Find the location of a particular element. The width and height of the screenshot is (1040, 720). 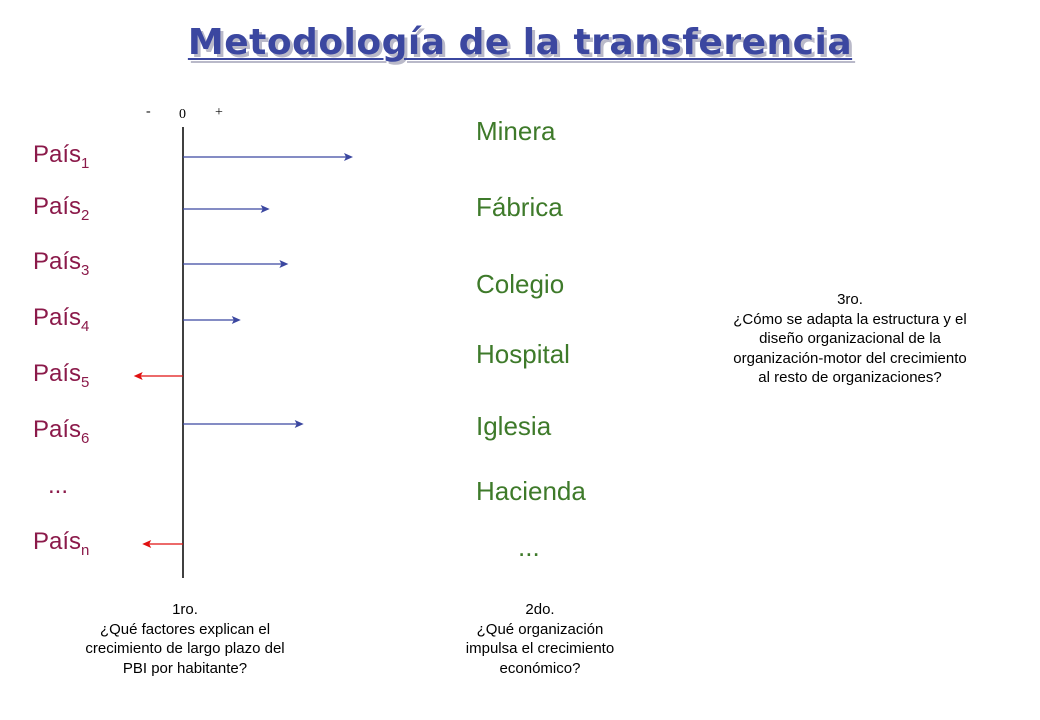

axis-plus-label: + is located at coordinates (219, 112).